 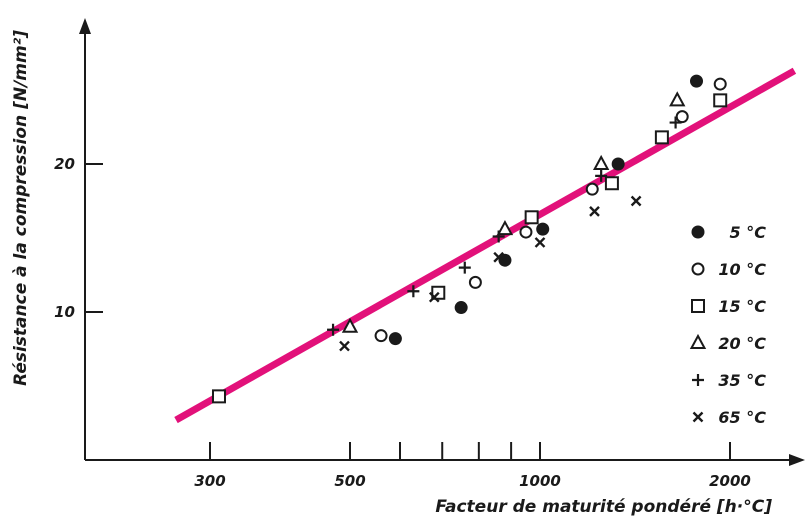 I want to click on legend-marker-open-square, so click(x=698, y=306).